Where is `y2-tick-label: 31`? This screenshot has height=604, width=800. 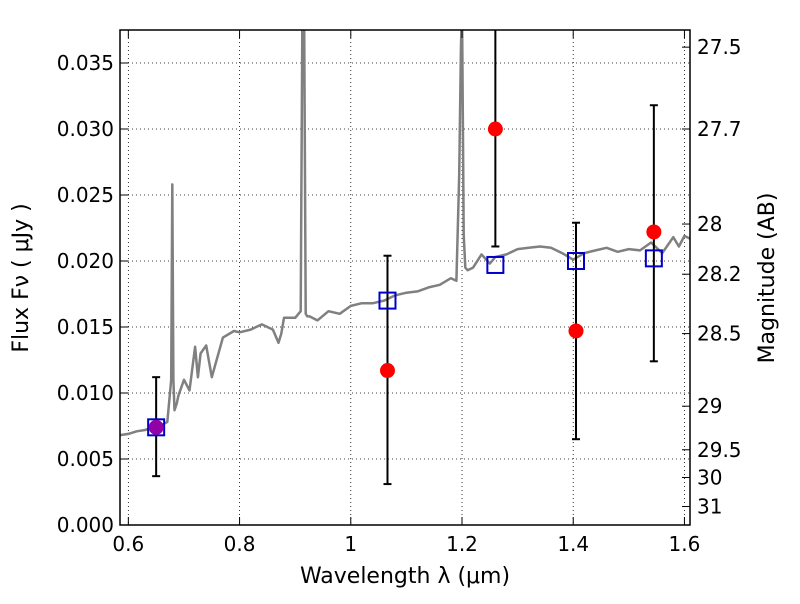 y2-tick-label: 31 is located at coordinates (709, 507).